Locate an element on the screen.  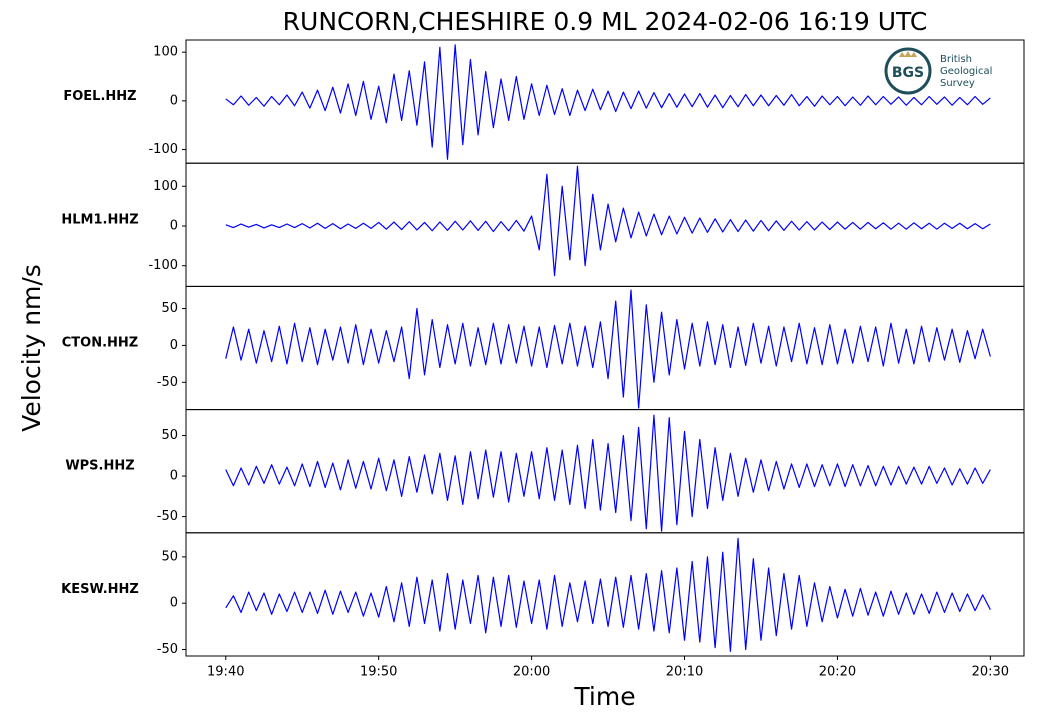
x-axis-label: Time is located at coordinates (604, 696).